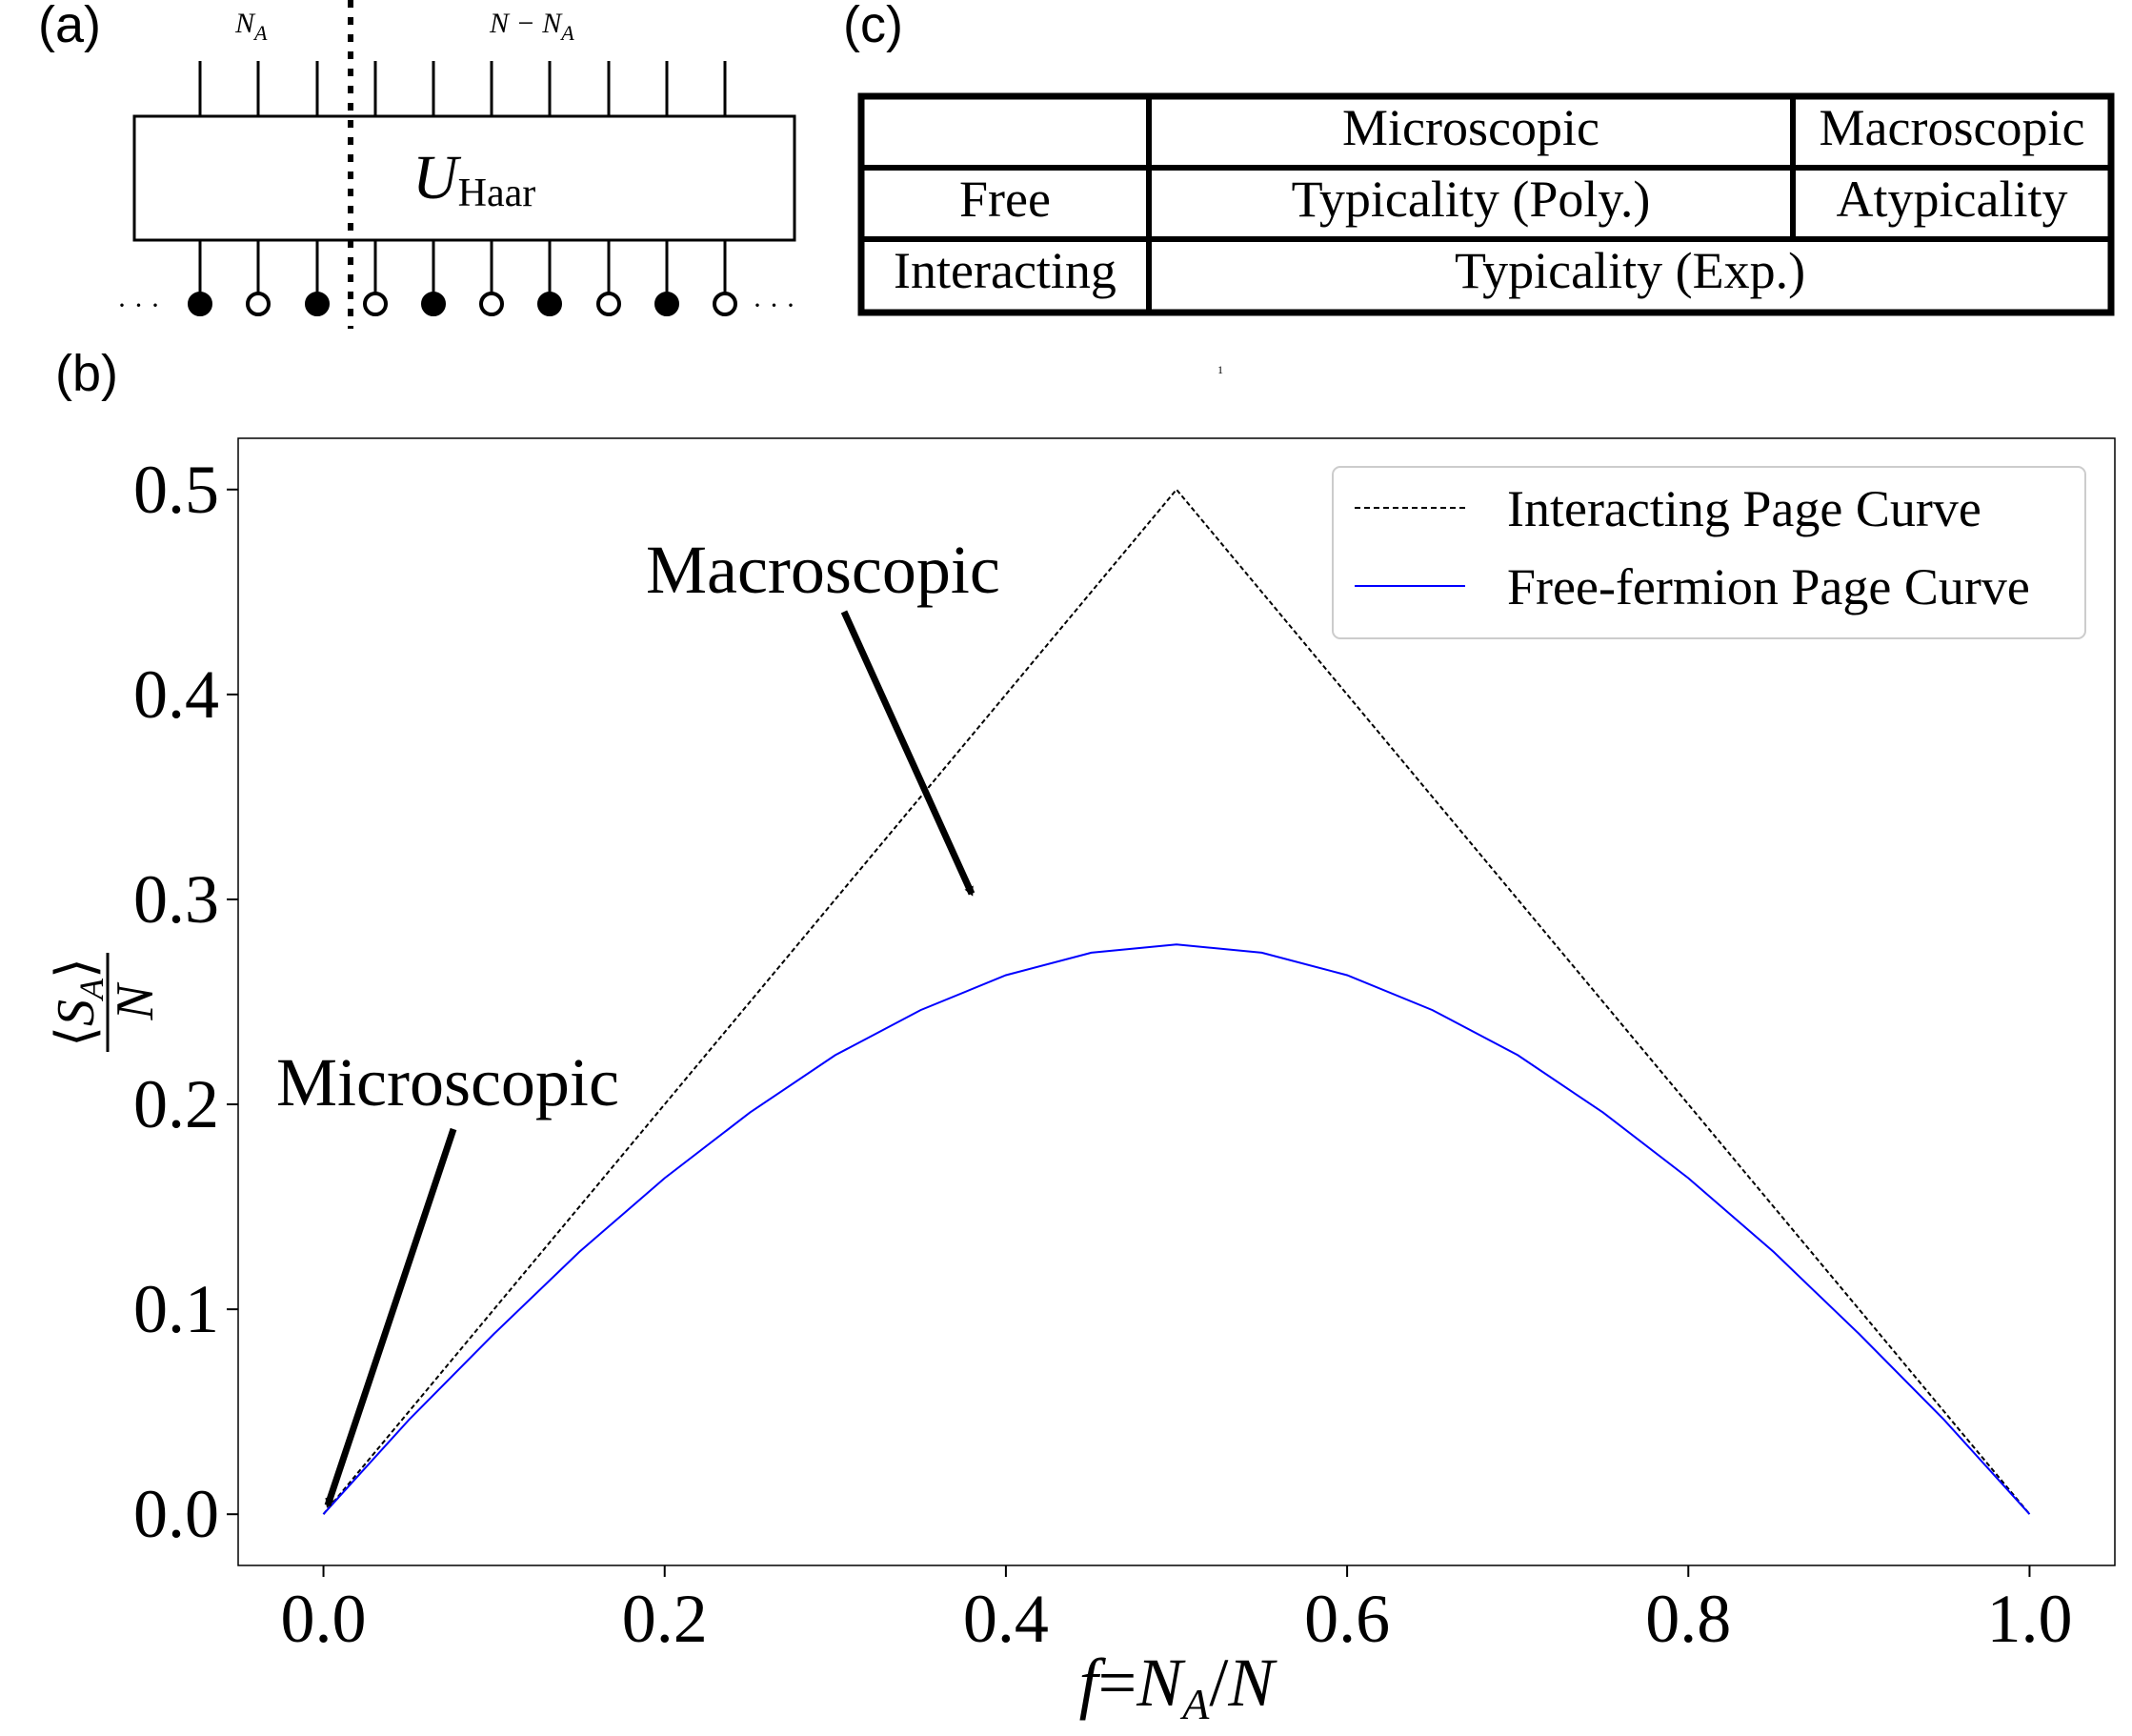 The image size is (2132, 1736). What do you see at coordinates (1952, 127) in the screenshot?
I see `header-macroscopic: Macroscopic` at bounding box center [1952, 127].